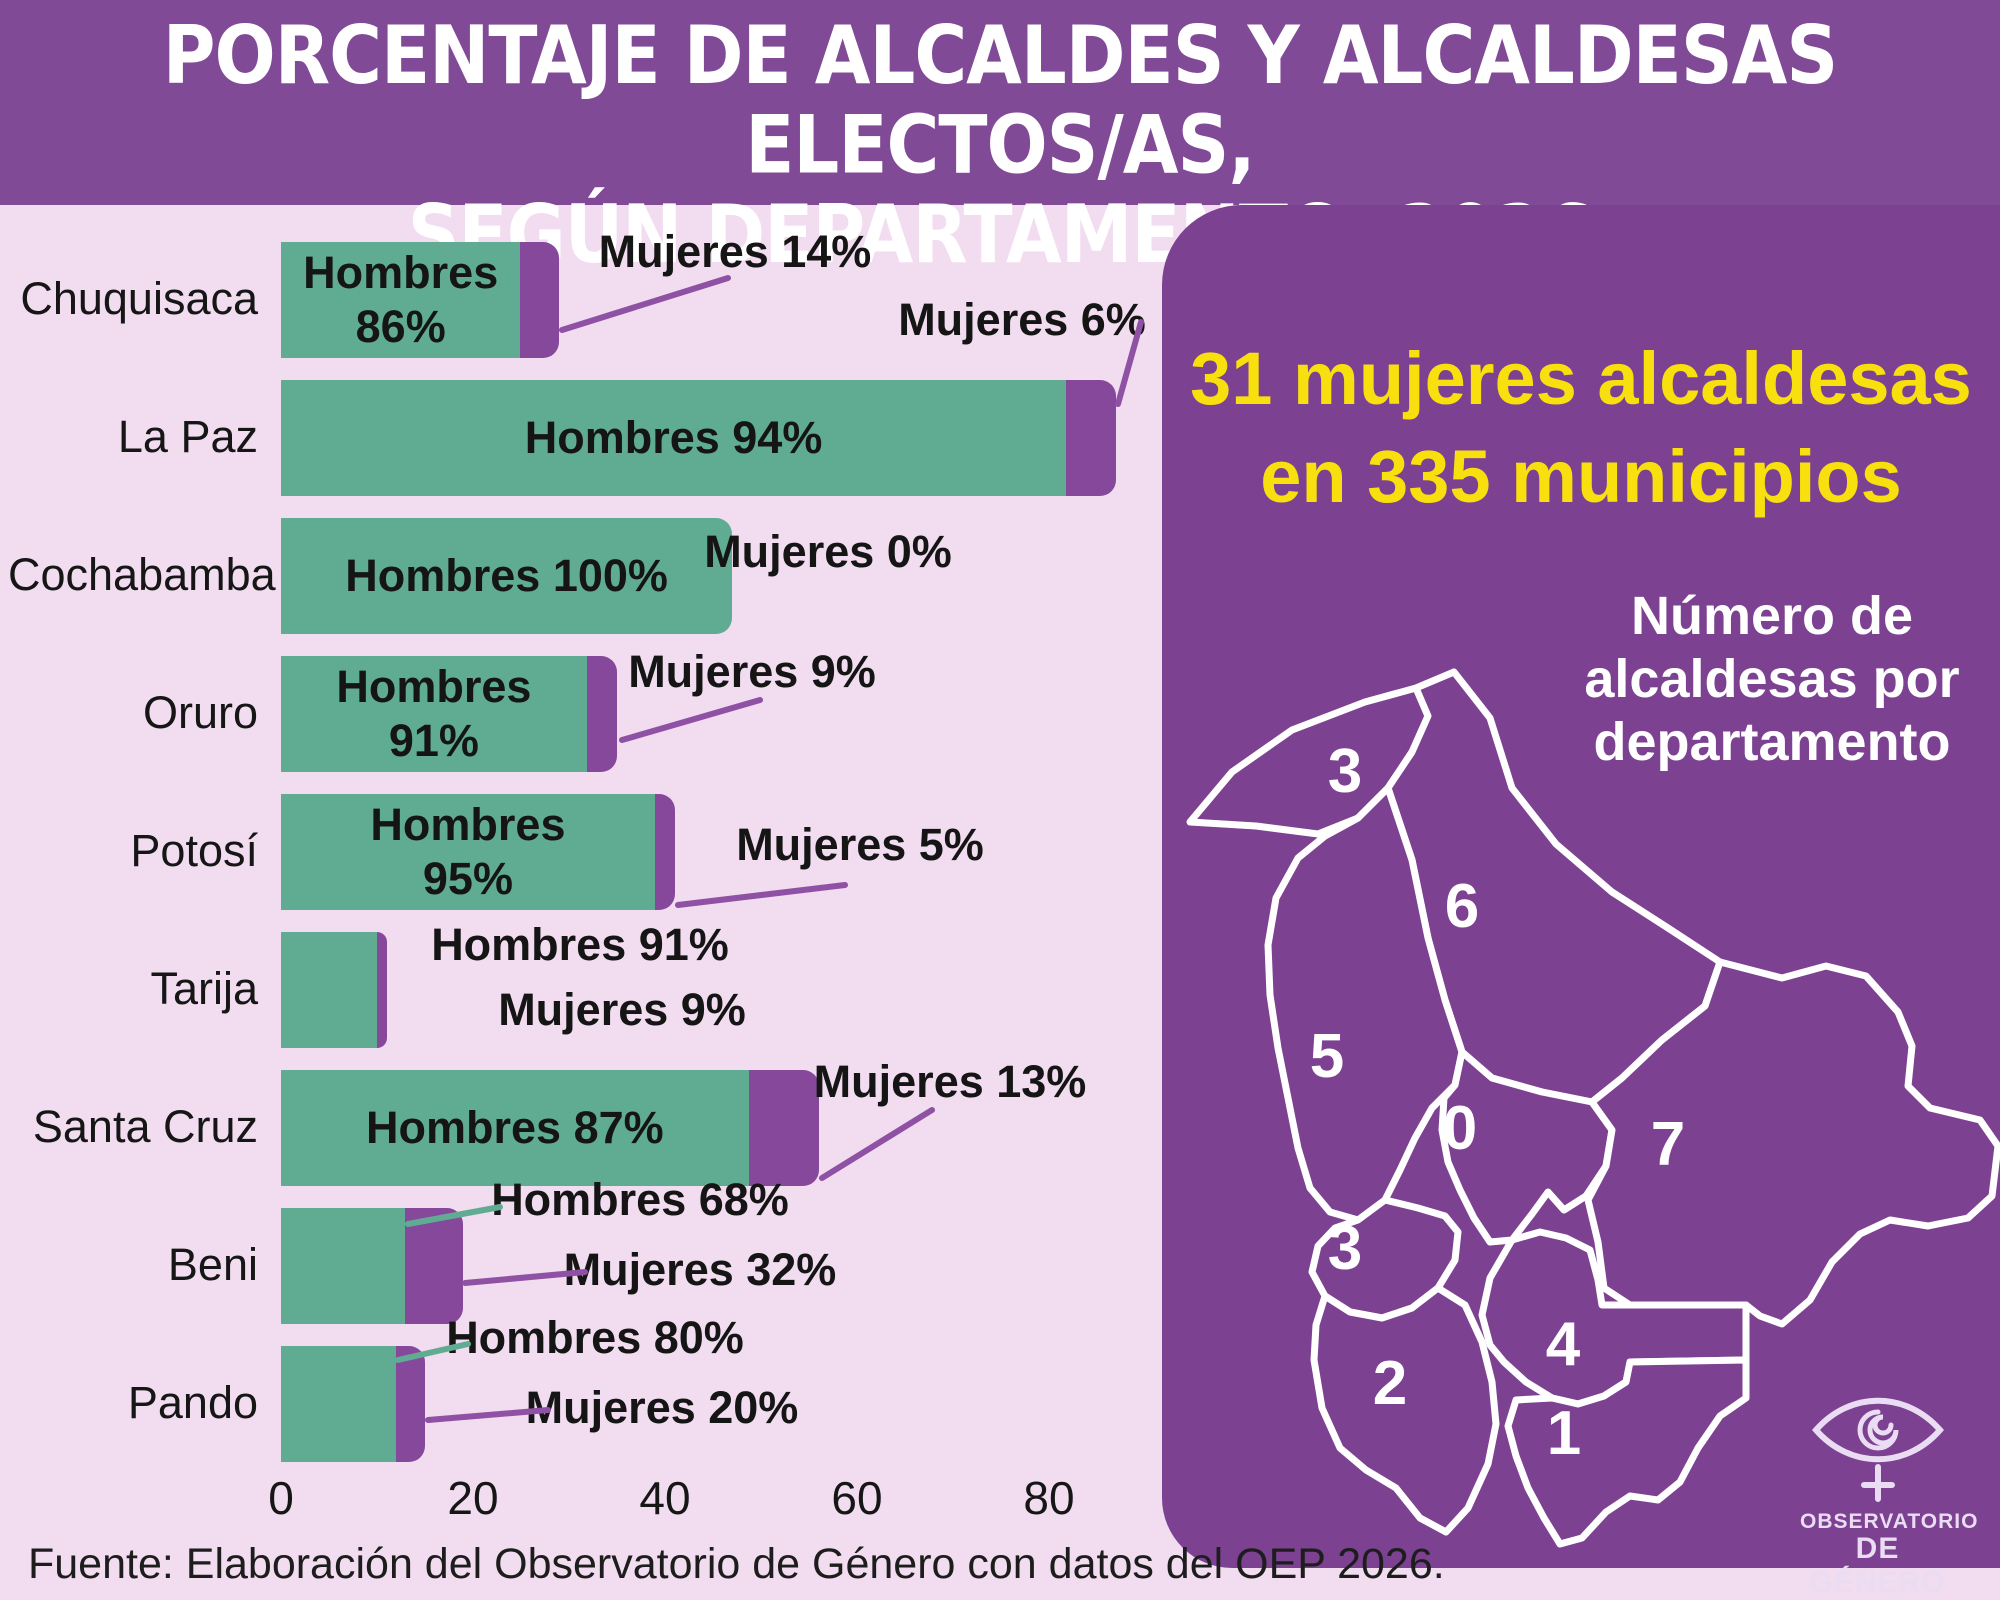 This screenshot has height=1600, width=2000. I want to click on hombres-label: Hombres 87%, so click(515, 1127).